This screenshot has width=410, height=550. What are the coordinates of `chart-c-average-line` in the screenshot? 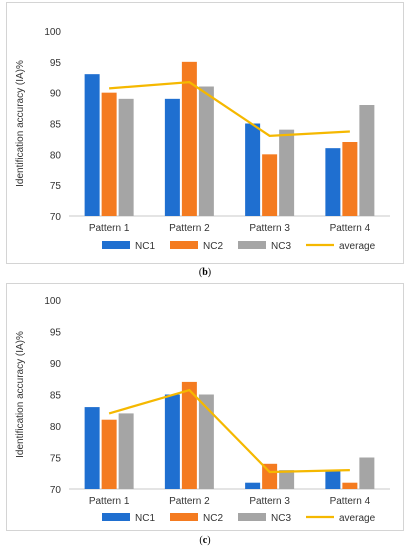 It's located at (229, 431).